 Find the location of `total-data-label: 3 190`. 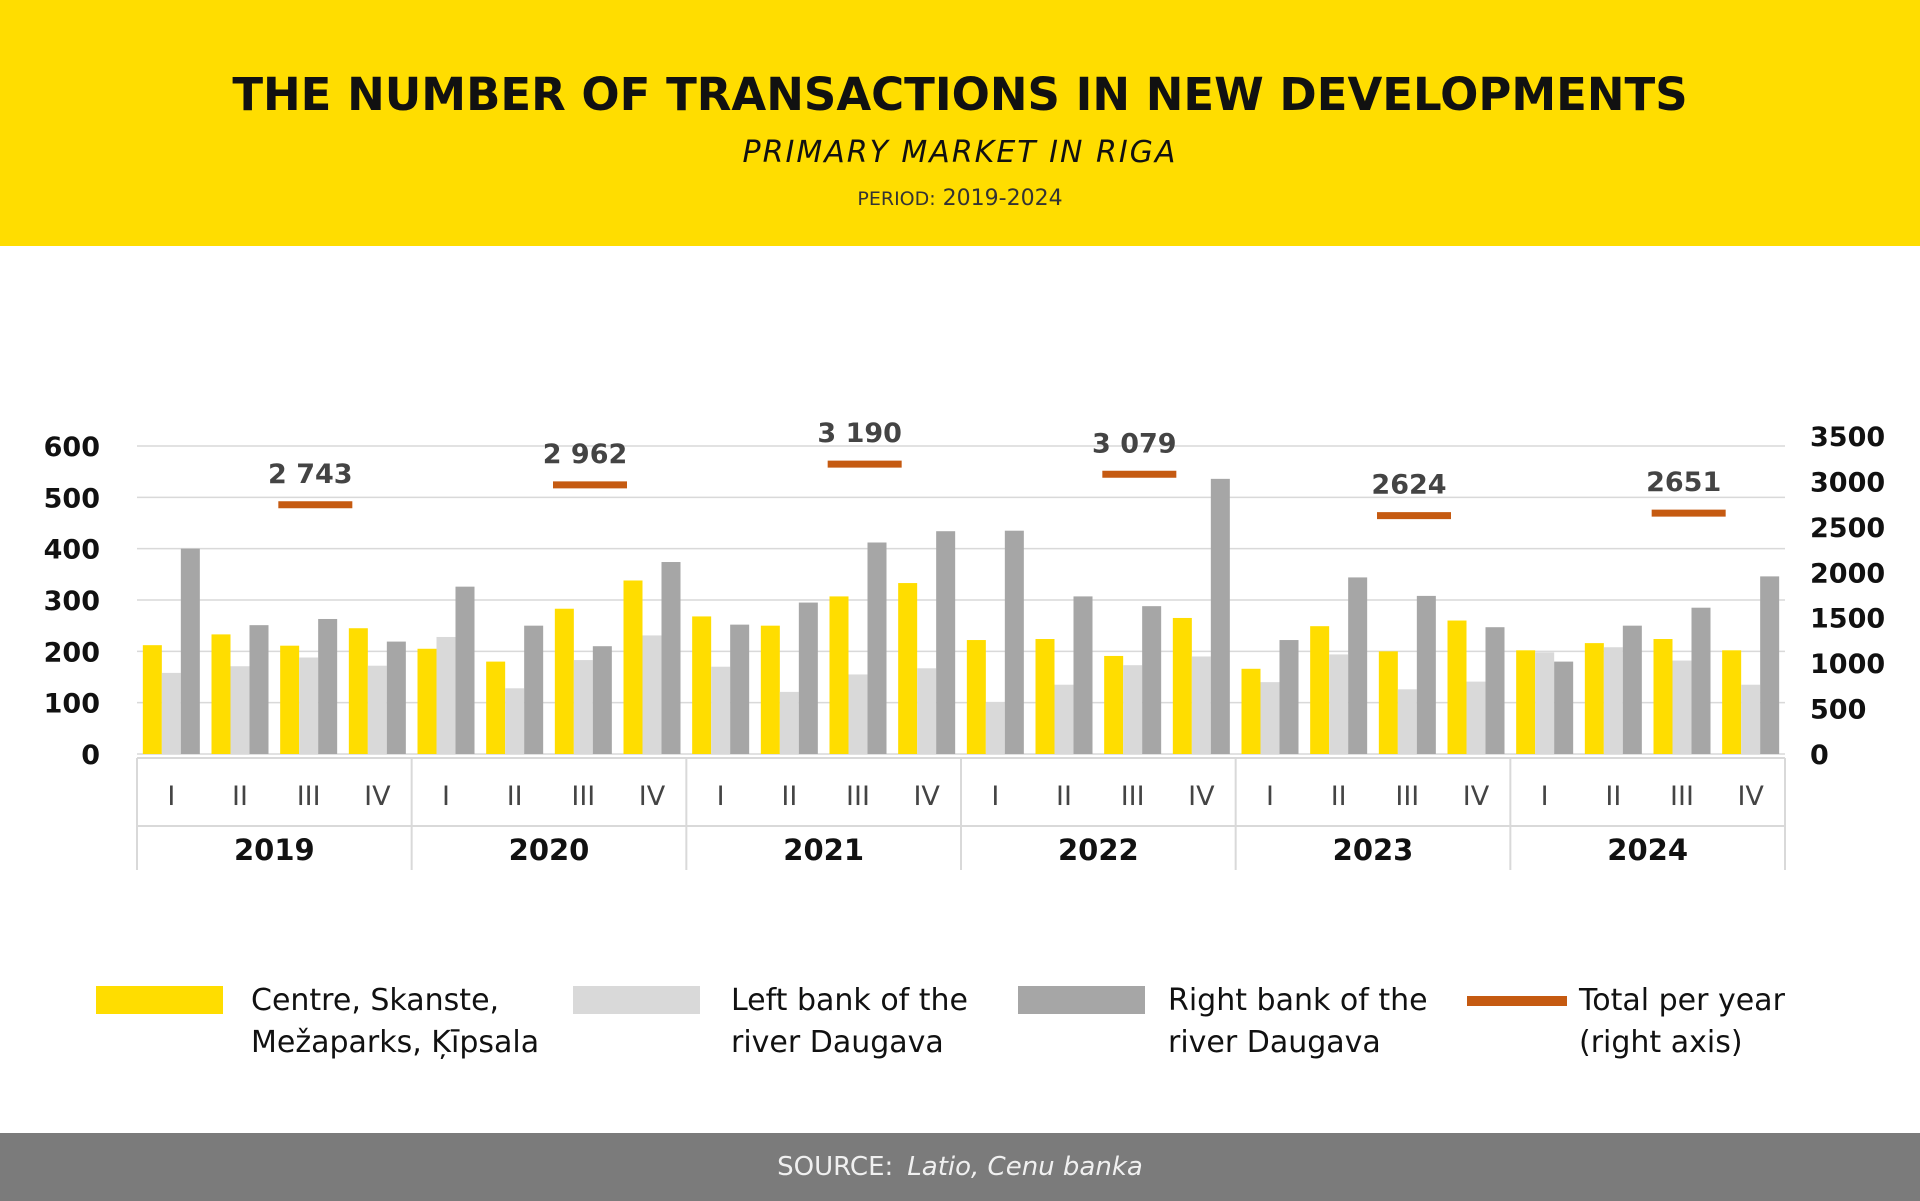

total-data-label: 3 190 is located at coordinates (859, 433).